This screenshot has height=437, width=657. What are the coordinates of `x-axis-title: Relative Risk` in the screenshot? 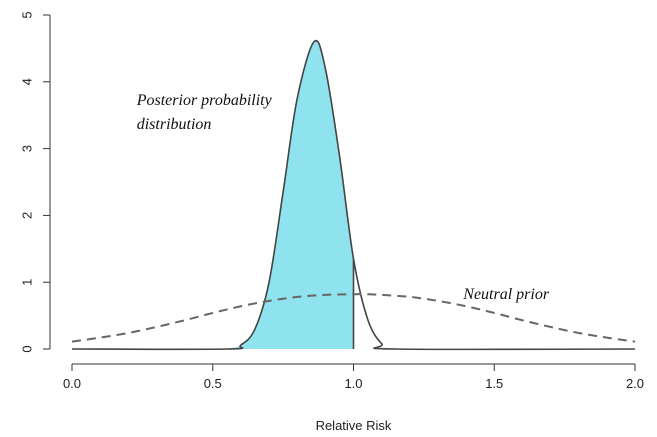 It's located at (354, 425).